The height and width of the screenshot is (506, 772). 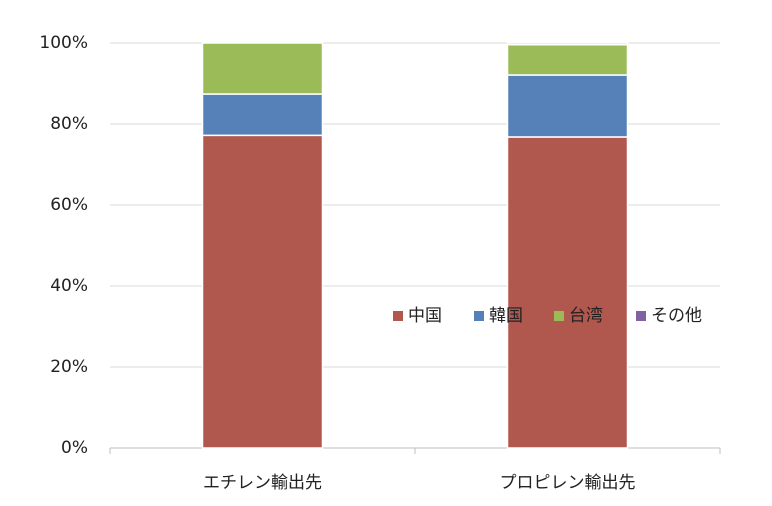 I want to click on y-tick-label: 80%, so click(x=69, y=124).